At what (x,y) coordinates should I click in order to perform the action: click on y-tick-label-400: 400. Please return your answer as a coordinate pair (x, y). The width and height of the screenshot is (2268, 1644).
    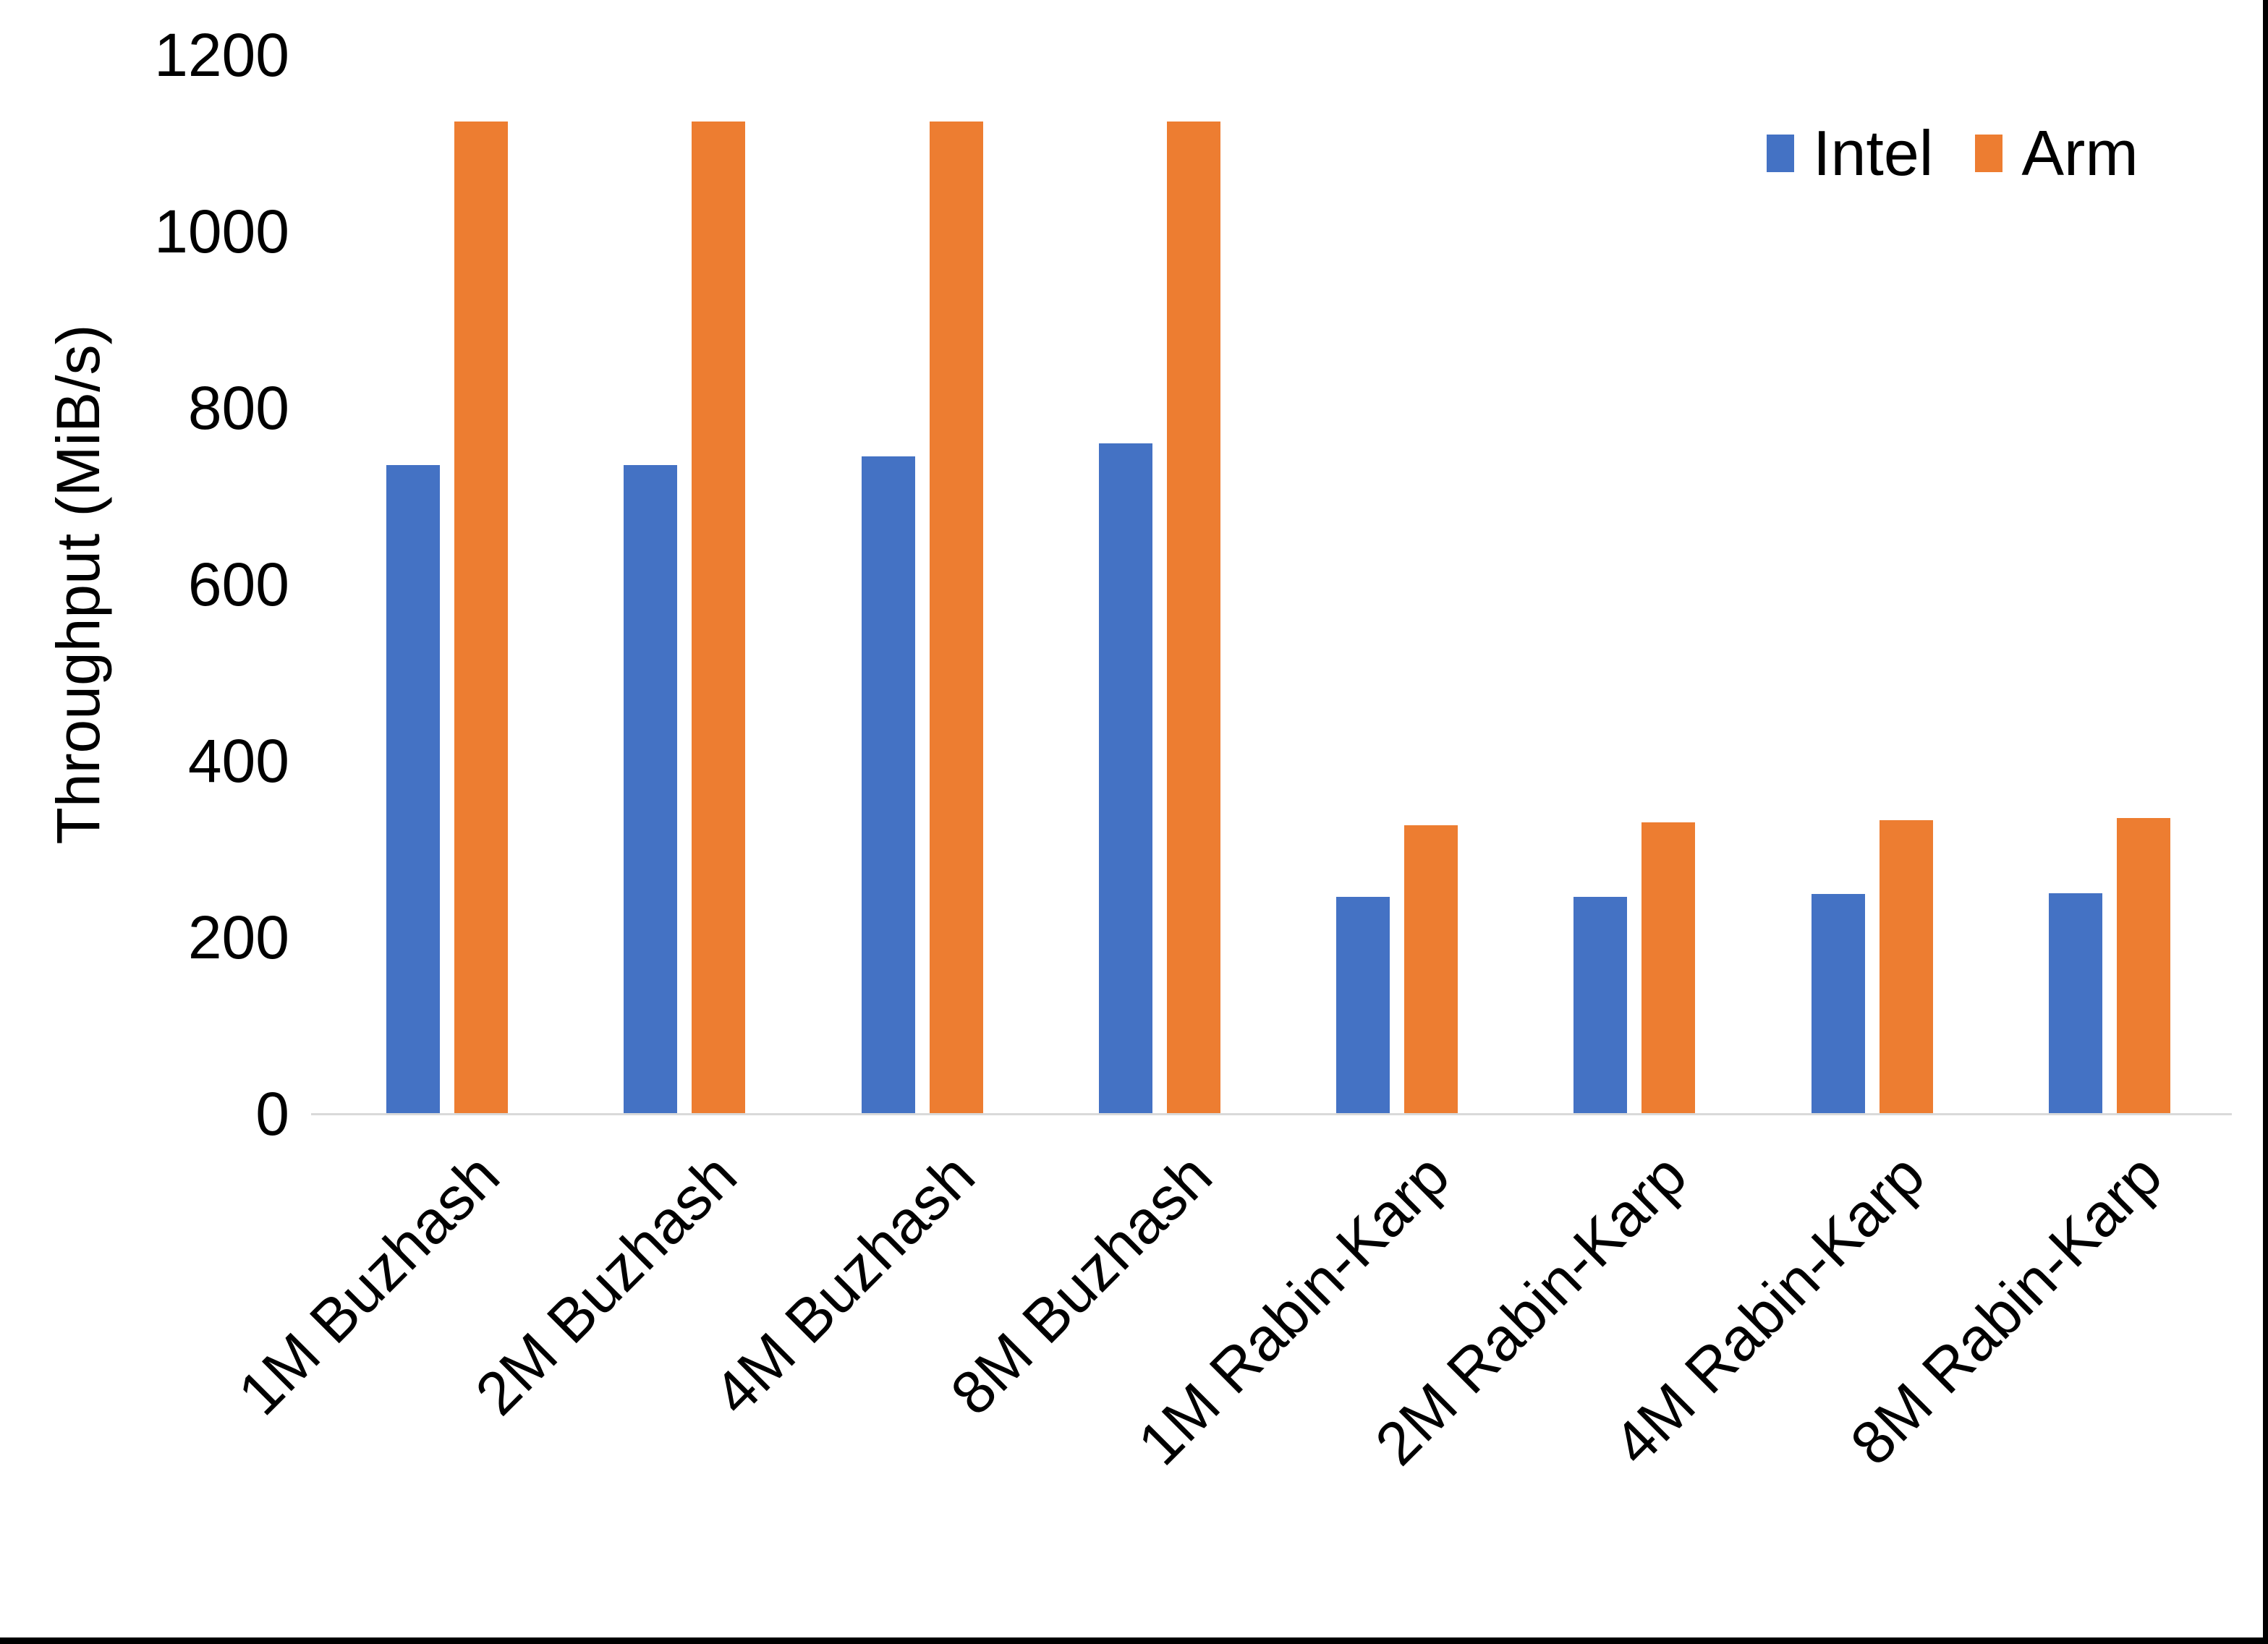
    Looking at the image, I should click on (238, 761).